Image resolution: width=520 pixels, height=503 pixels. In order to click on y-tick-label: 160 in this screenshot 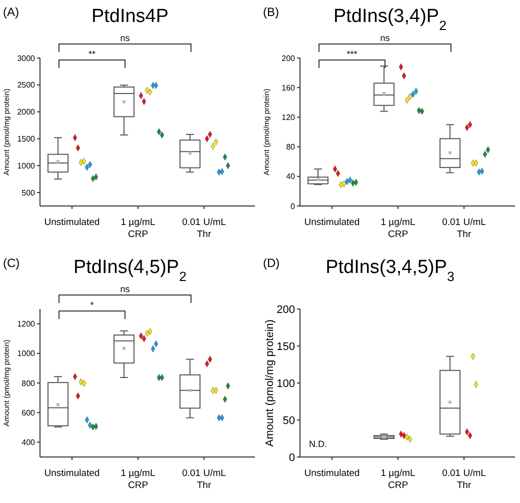, I will do `click(289, 87)`.